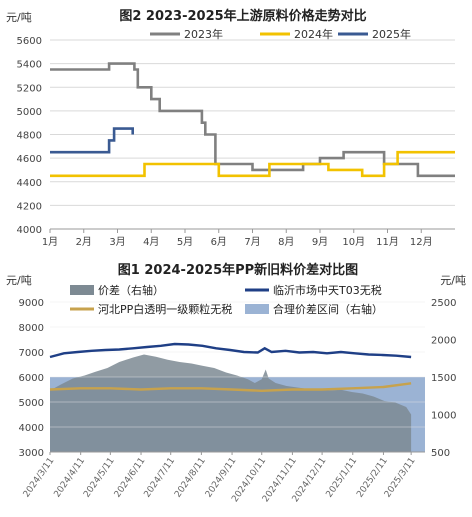  What do you see at coordinates (165, 309) in the screenshot?
I see `chart2-legend-label: 河北PP白透明一级颗粒无税` at bounding box center [165, 309].